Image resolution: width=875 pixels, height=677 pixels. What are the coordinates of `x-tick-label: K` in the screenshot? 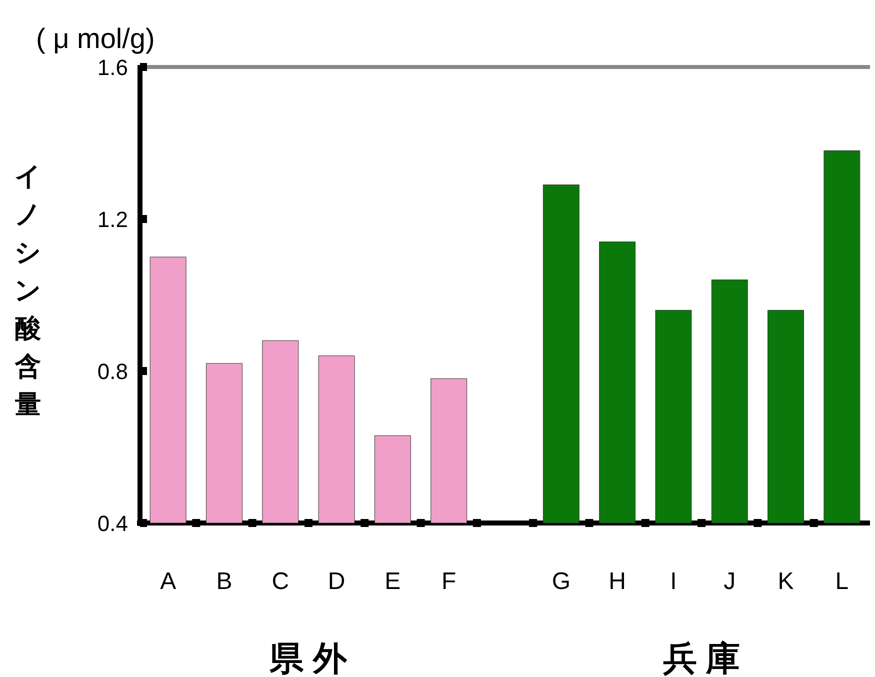 It's located at (786, 581).